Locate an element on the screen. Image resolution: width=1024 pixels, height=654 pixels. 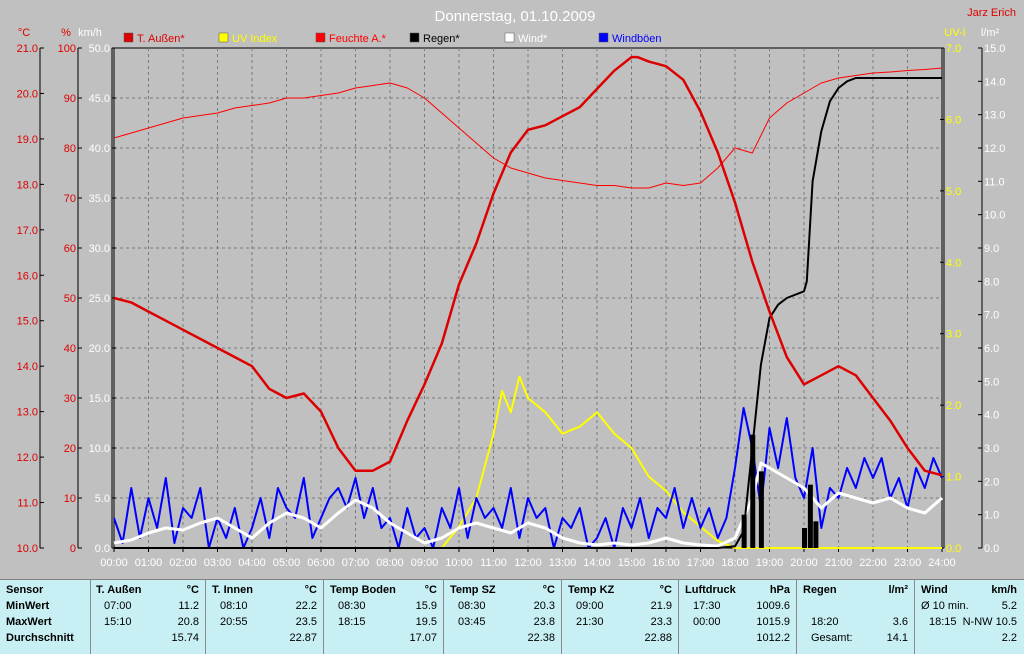
legend-label: T. Außen* is located at coordinates (161, 39).